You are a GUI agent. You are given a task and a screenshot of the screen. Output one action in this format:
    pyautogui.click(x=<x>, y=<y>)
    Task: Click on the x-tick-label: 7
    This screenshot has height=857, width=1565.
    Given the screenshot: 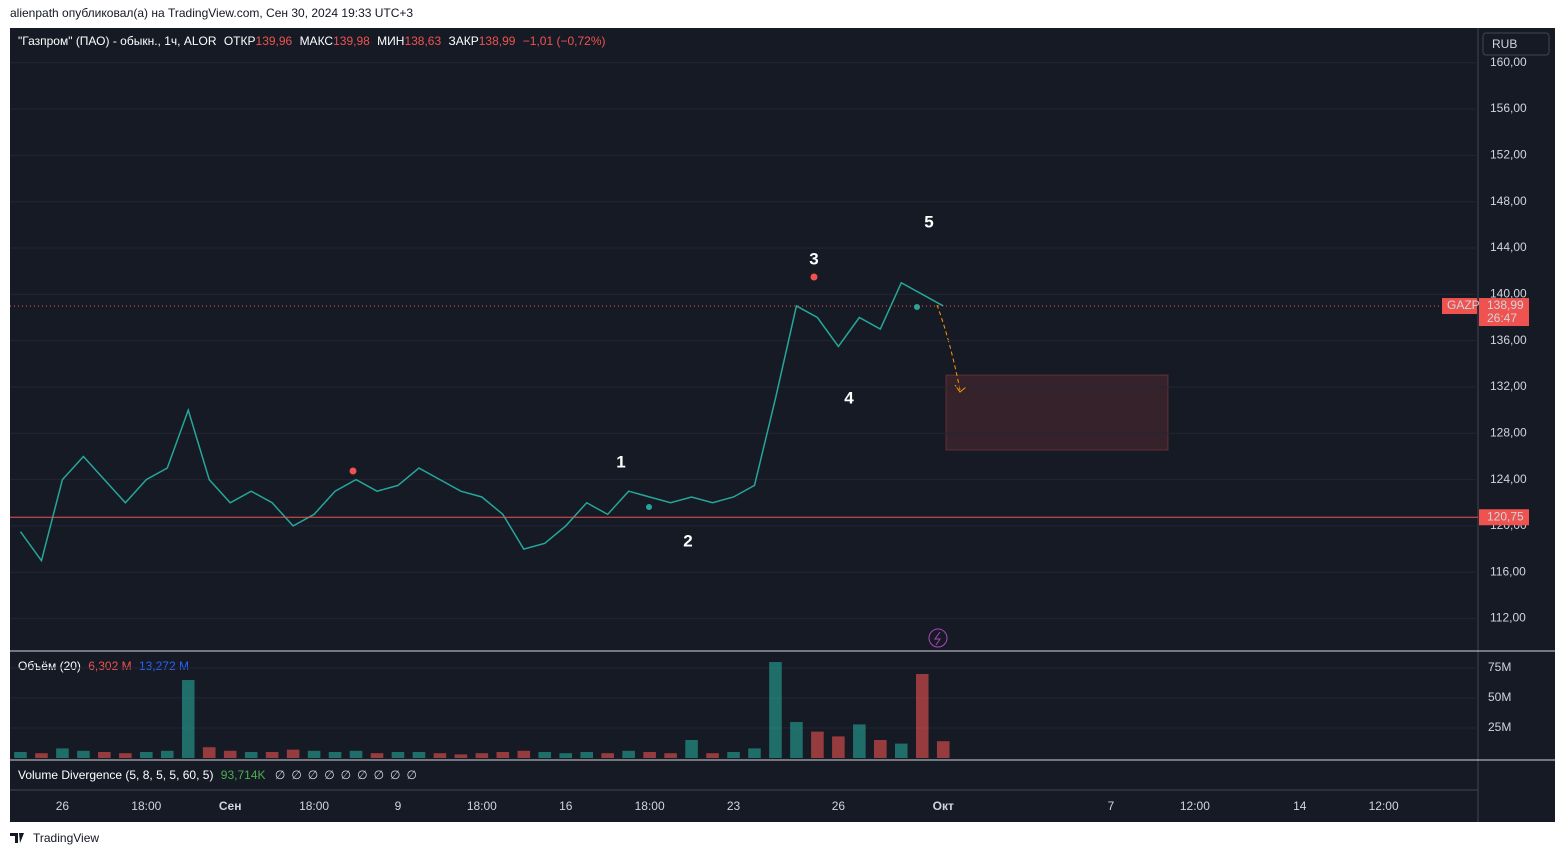 What is the action you would take?
    pyautogui.click(x=1111, y=806)
    